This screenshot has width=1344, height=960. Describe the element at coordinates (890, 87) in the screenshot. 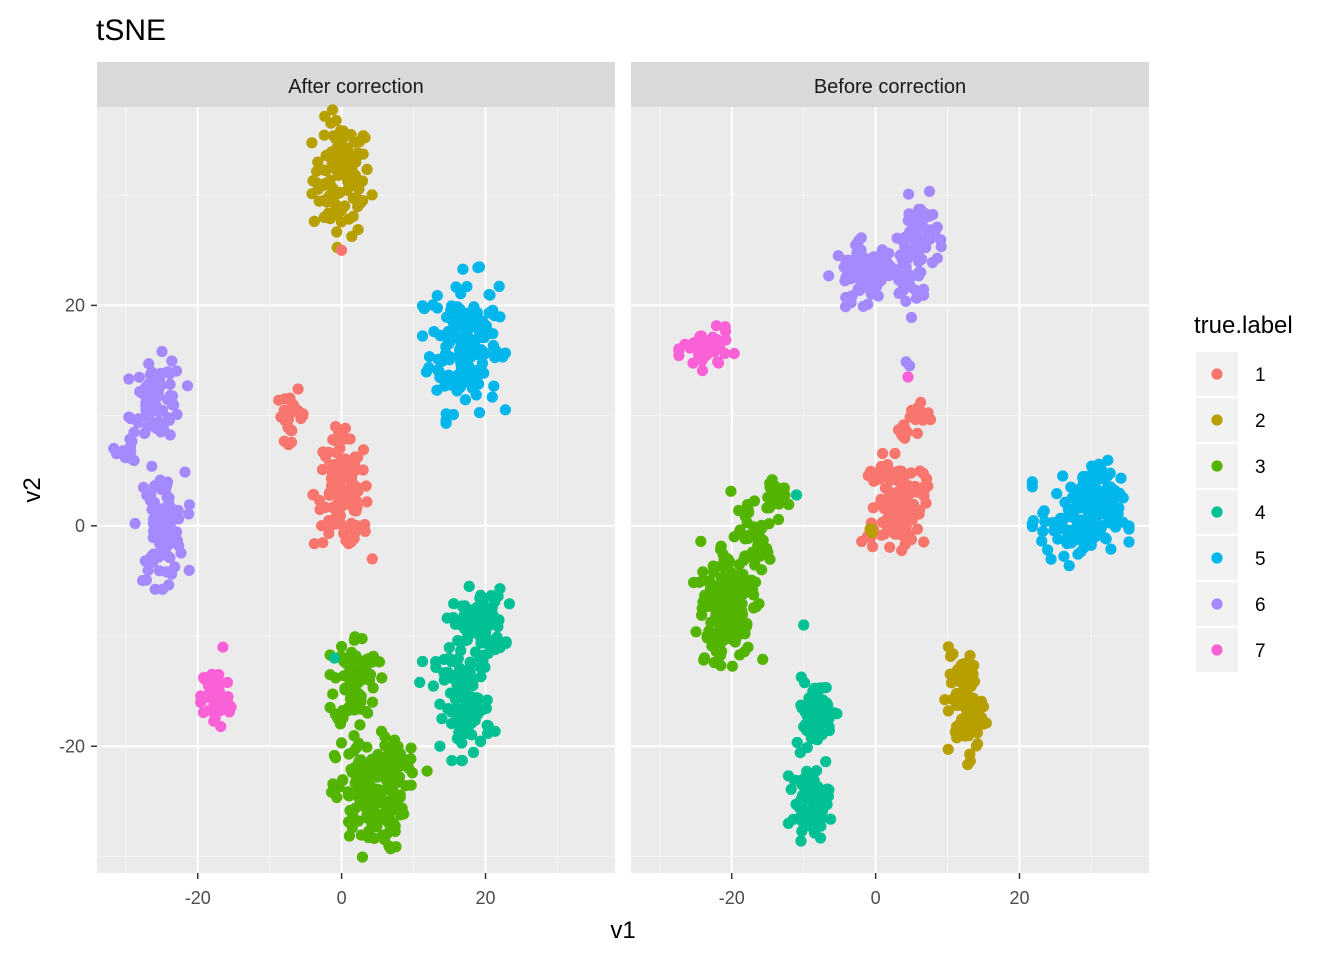

I see `facet-strip-label: Before correction` at that location.